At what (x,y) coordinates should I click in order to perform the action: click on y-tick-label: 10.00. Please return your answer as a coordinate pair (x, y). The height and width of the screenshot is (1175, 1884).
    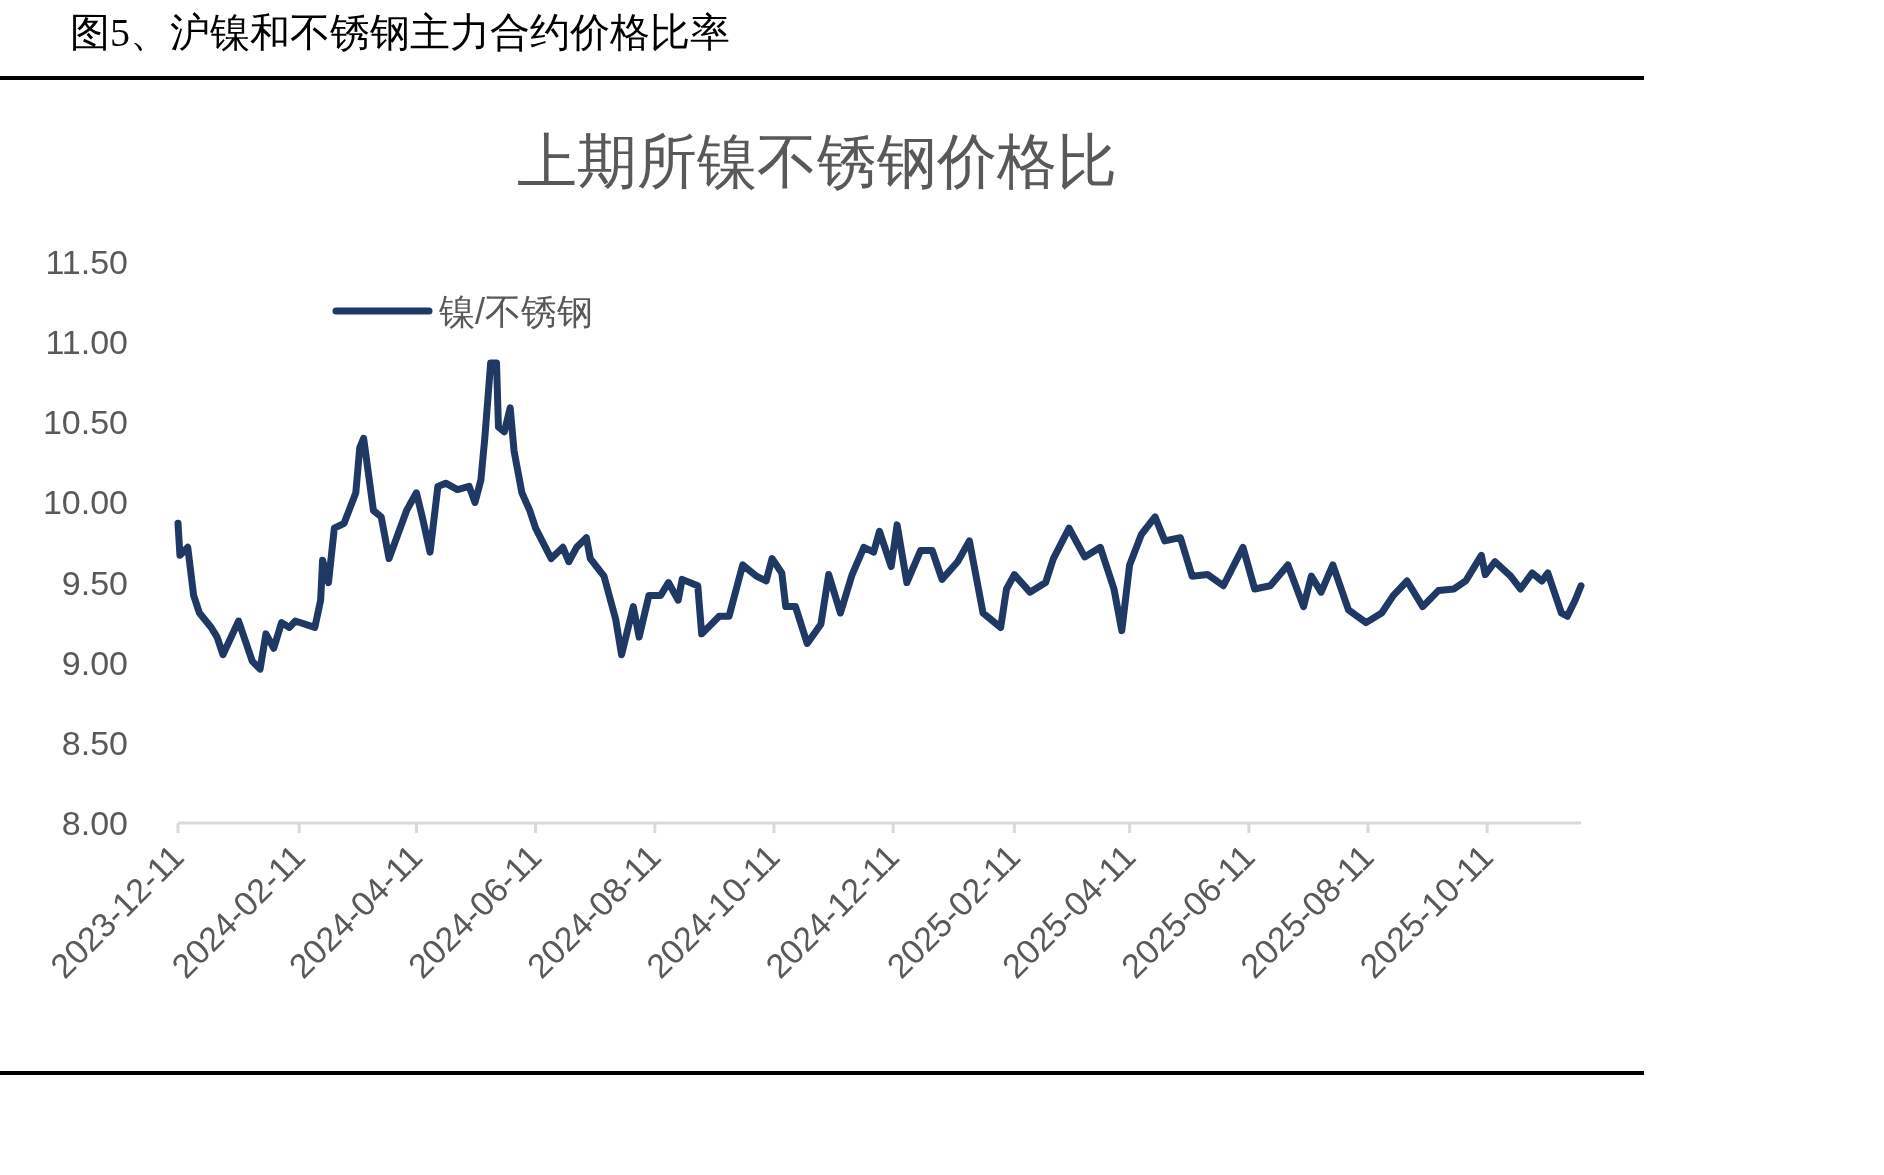
    Looking at the image, I should click on (85, 502).